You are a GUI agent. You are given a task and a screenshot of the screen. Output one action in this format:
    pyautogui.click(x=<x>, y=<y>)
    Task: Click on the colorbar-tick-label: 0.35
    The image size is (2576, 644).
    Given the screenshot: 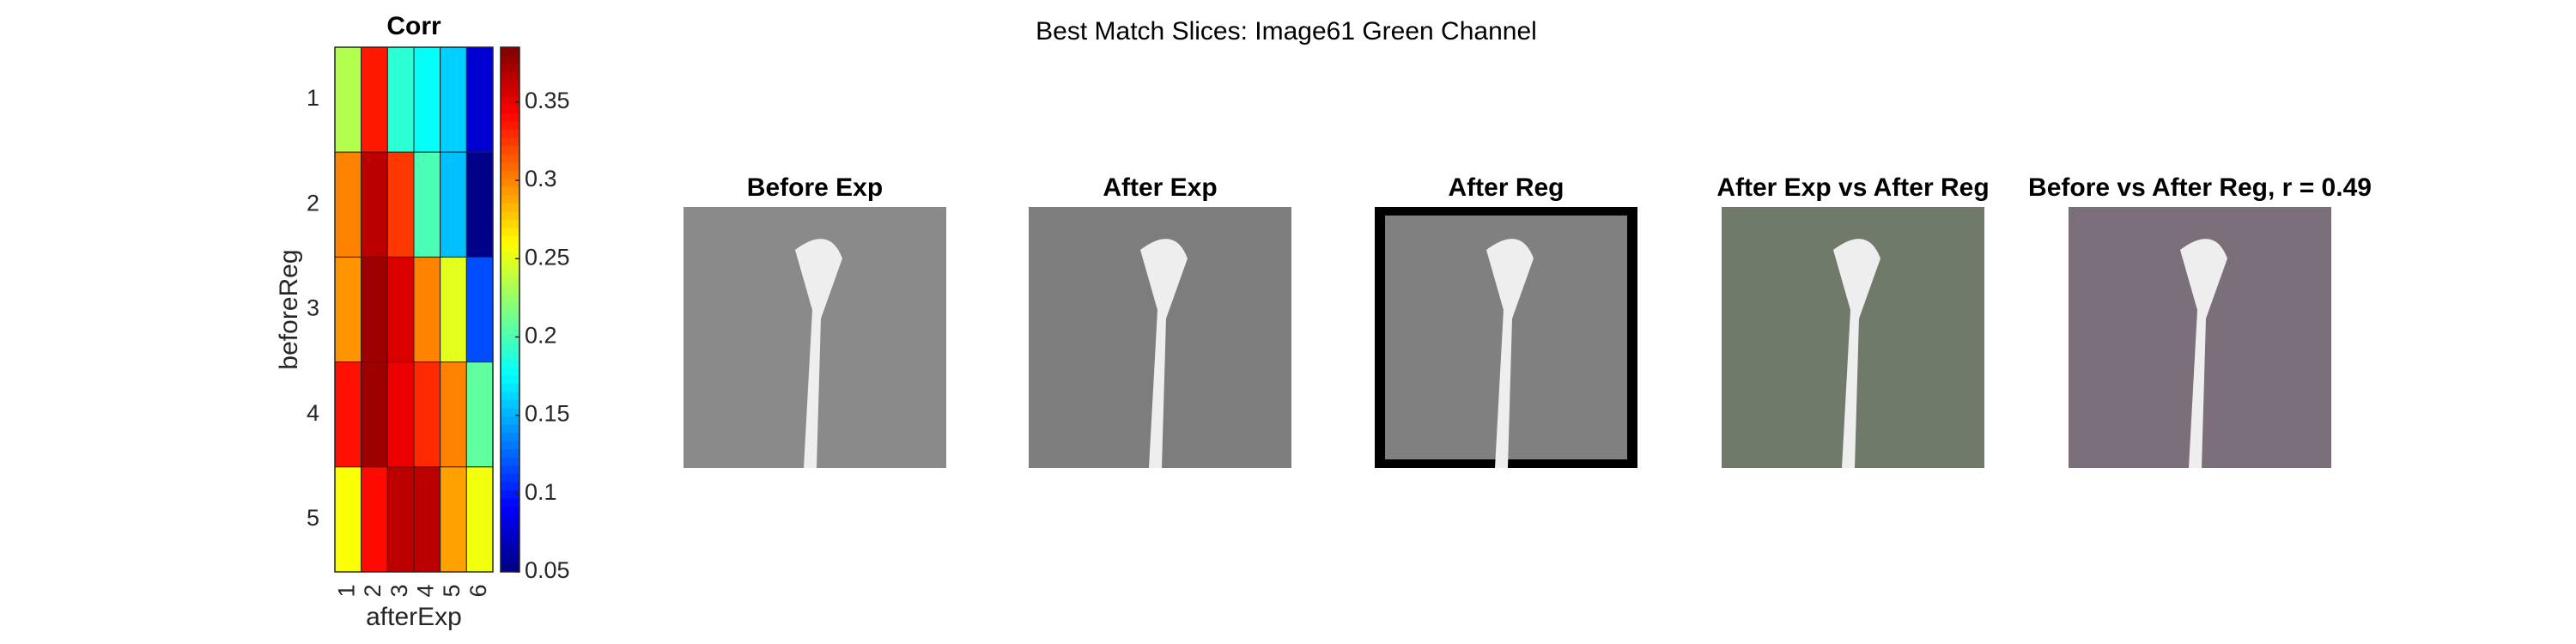 What is the action you would take?
    pyautogui.click(x=547, y=101)
    